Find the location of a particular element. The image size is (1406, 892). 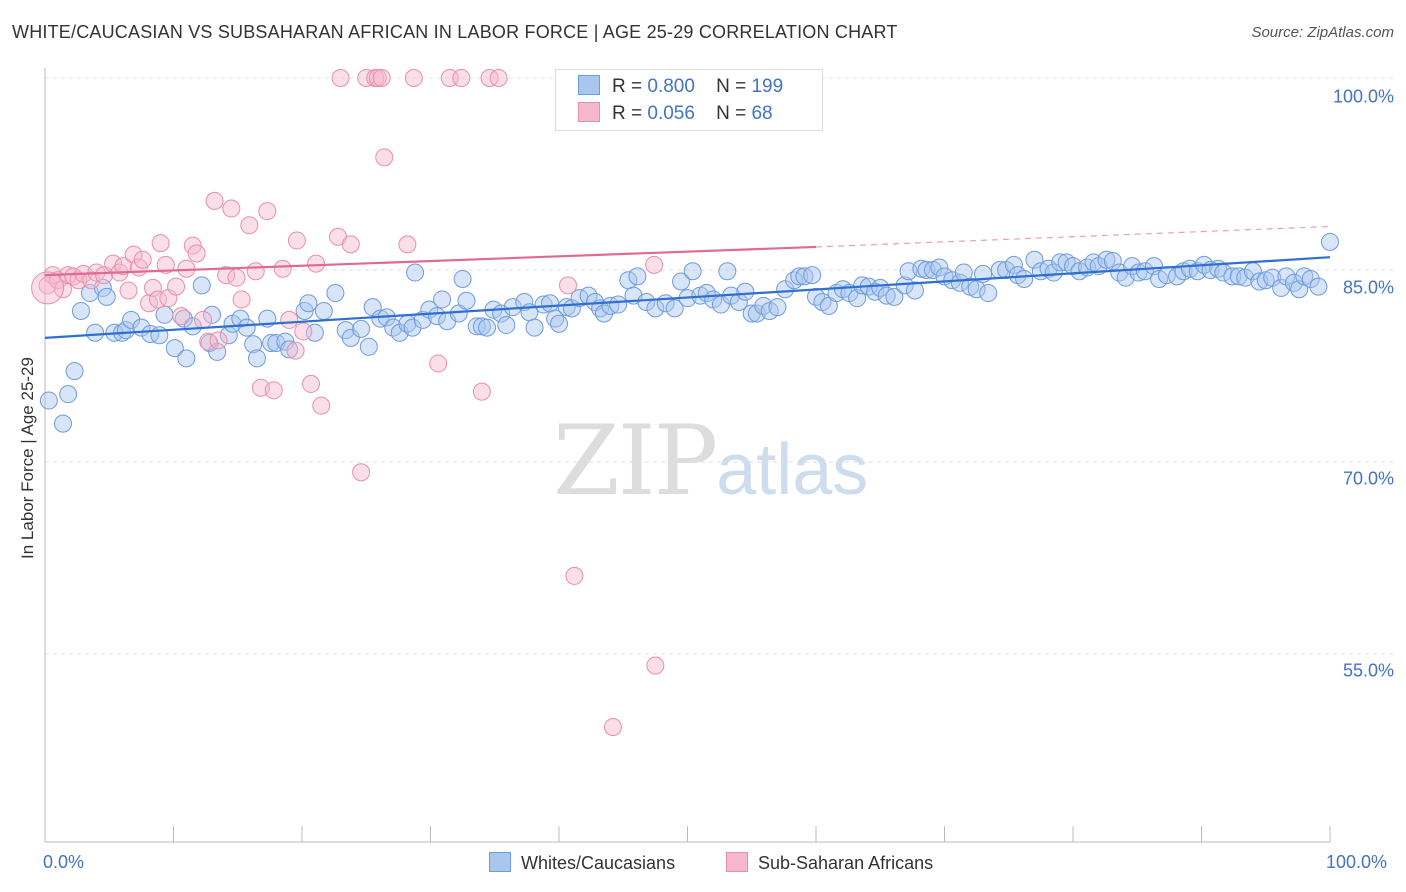

legend-label-whites: Whites/Caucasians is located at coordinates (598, 863).